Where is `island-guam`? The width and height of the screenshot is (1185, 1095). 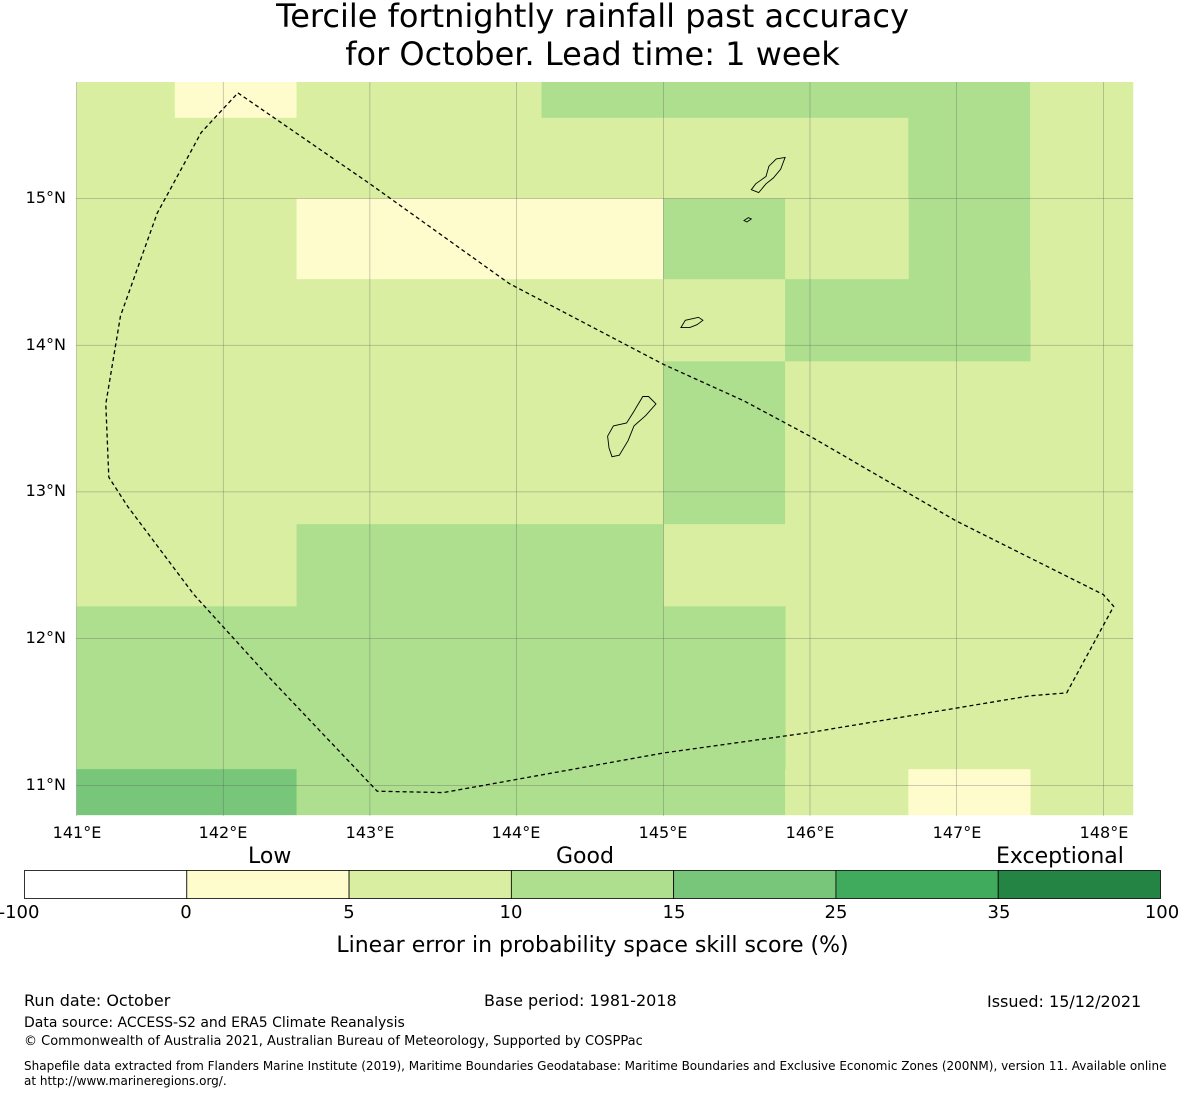 island-guam is located at coordinates (632, 427).